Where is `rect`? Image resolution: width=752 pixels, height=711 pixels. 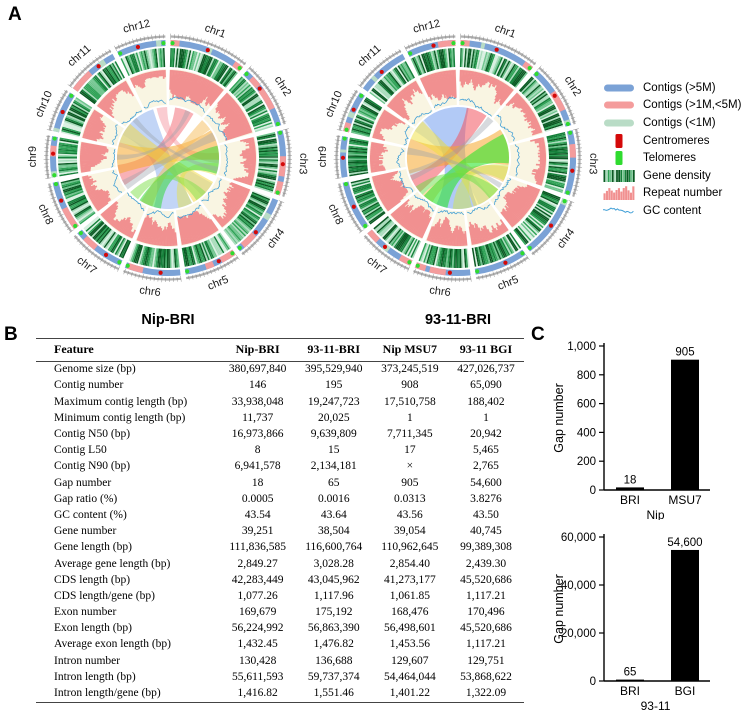 rect is located at coordinates (619, 88).